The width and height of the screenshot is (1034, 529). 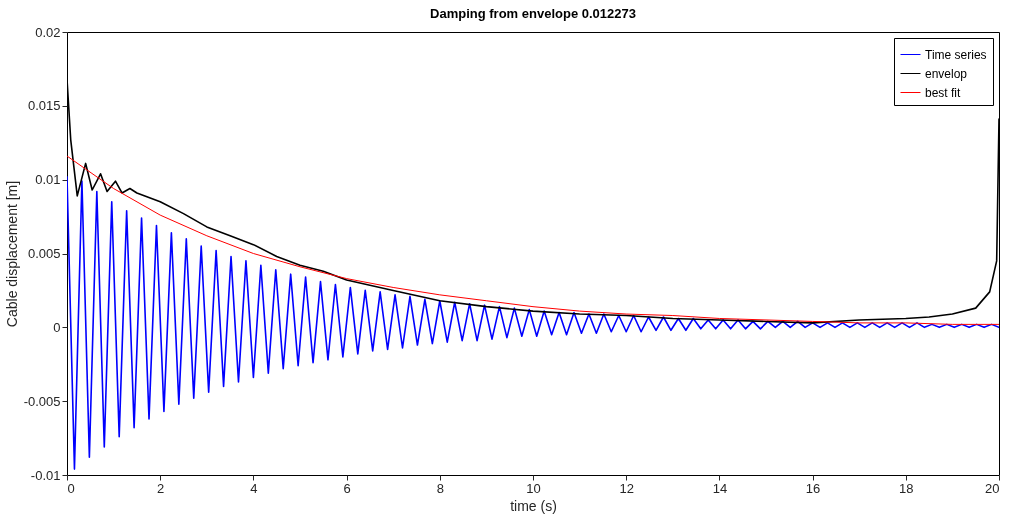 I want to click on x-tick-label: 6, so click(x=347, y=488).